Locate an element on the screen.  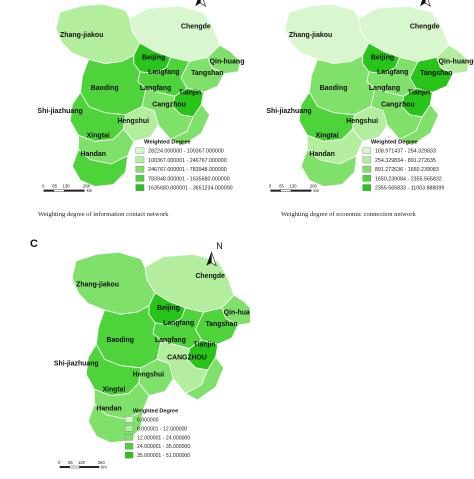
region-east-strip is located at coordinates (204, 378).